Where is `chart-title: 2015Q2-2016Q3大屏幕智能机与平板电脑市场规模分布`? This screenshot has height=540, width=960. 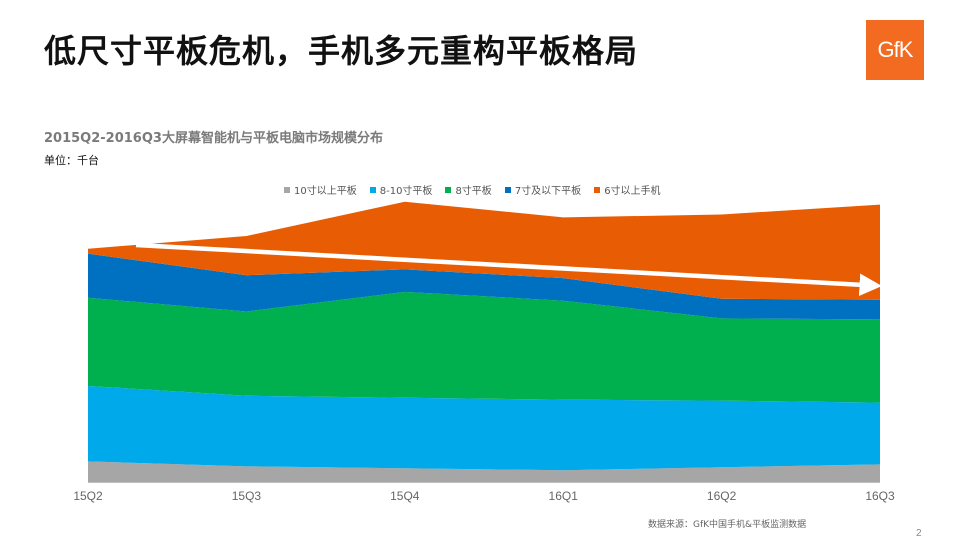
chart-title: 2015Q2-2016Q3大屏幕智能机与平板电脑市场规模分布 is located at coordinates (213, 138).